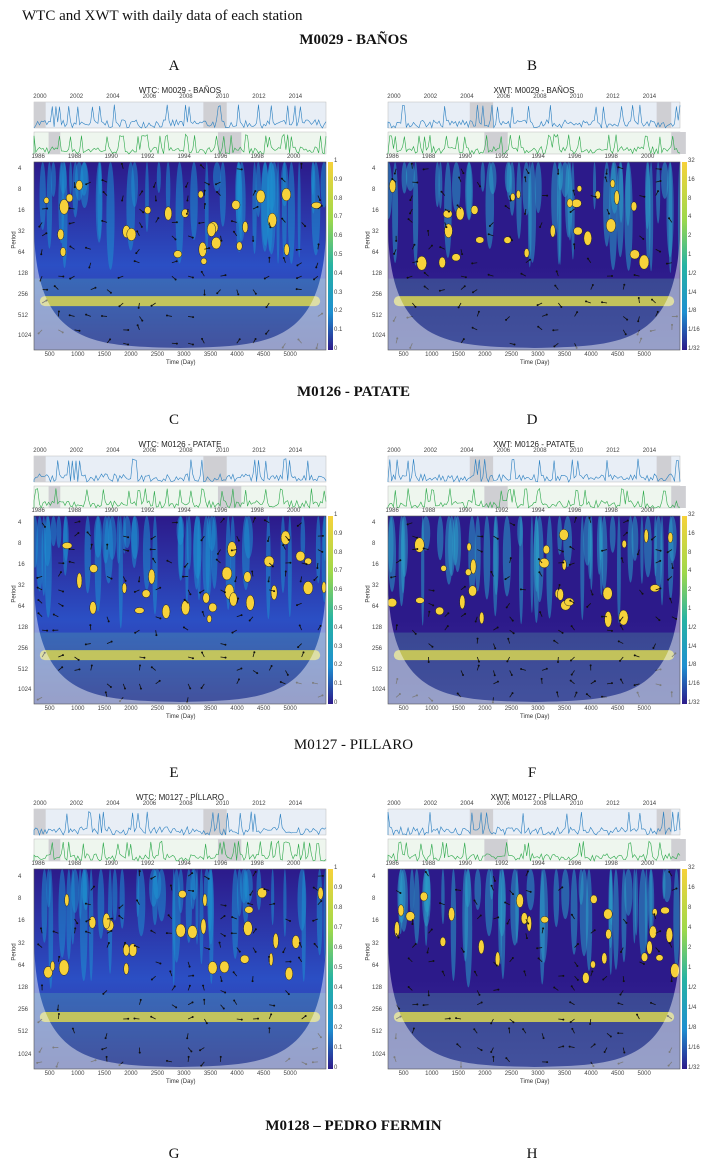 Image resolution: width=707 pixels, height=1170 pixels. What do you see at coordinates (501, 157) in the screenshot?
I see `bottom-year-tick: 1992` at bounding box center [501, 157].